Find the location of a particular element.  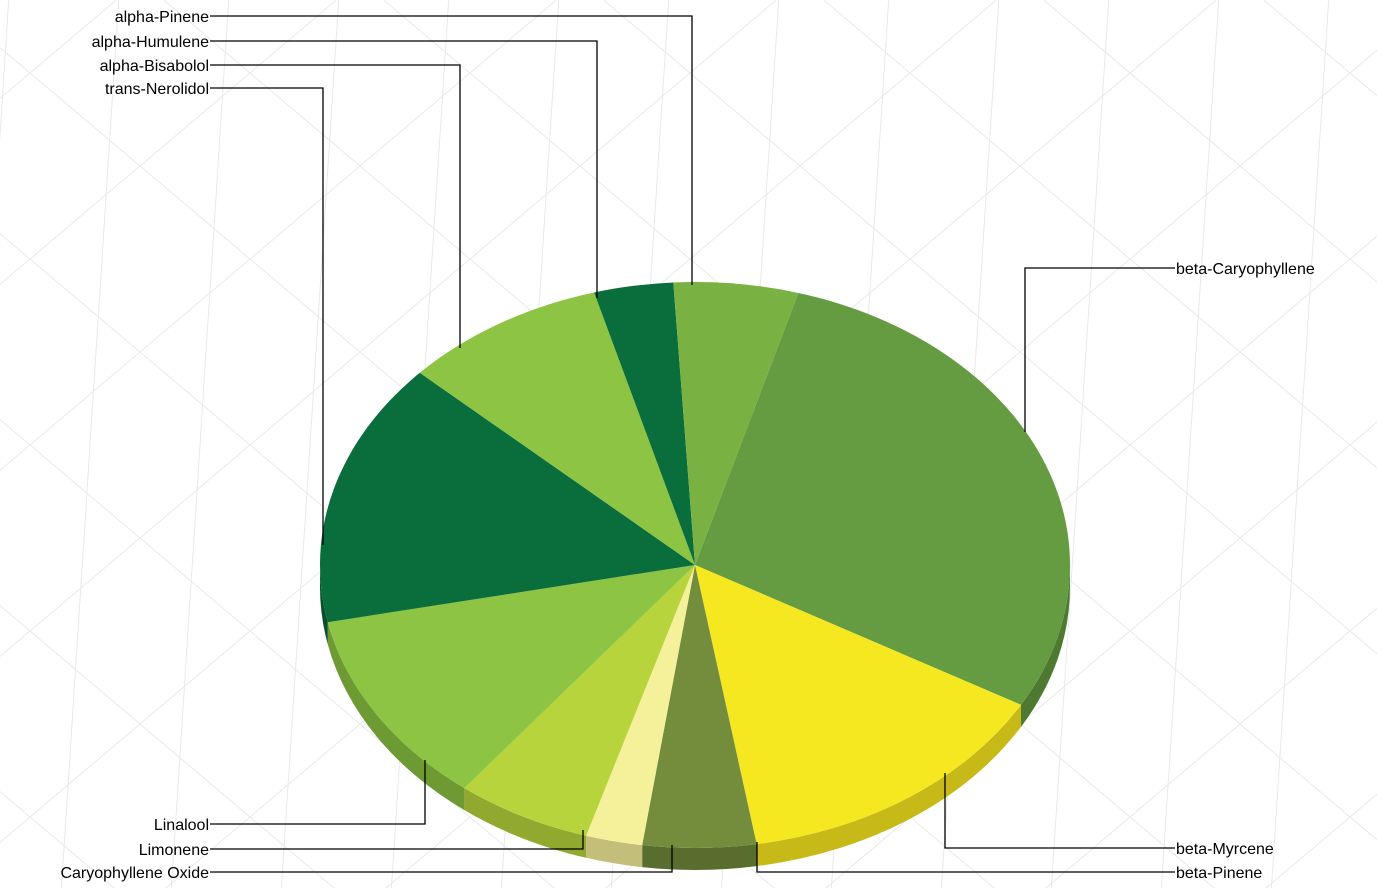

slice-beta-myrcene is located at coordinates (858, 705).